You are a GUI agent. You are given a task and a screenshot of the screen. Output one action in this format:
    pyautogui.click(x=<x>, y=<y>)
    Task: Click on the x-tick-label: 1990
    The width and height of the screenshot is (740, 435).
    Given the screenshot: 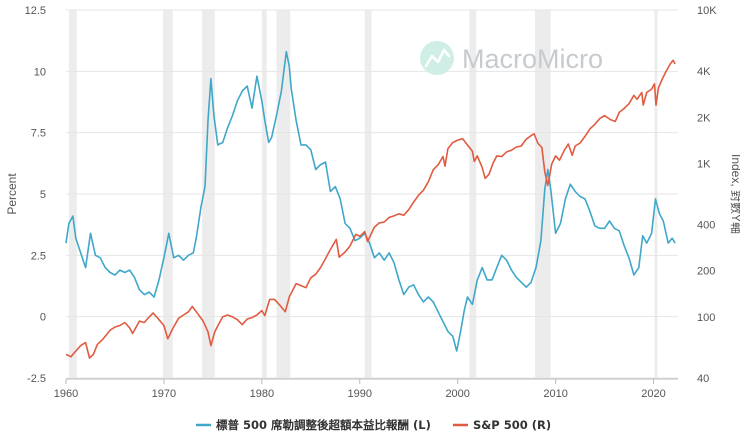 What is the action you would take?
    pyautogui.click(x=360, y=394)
    